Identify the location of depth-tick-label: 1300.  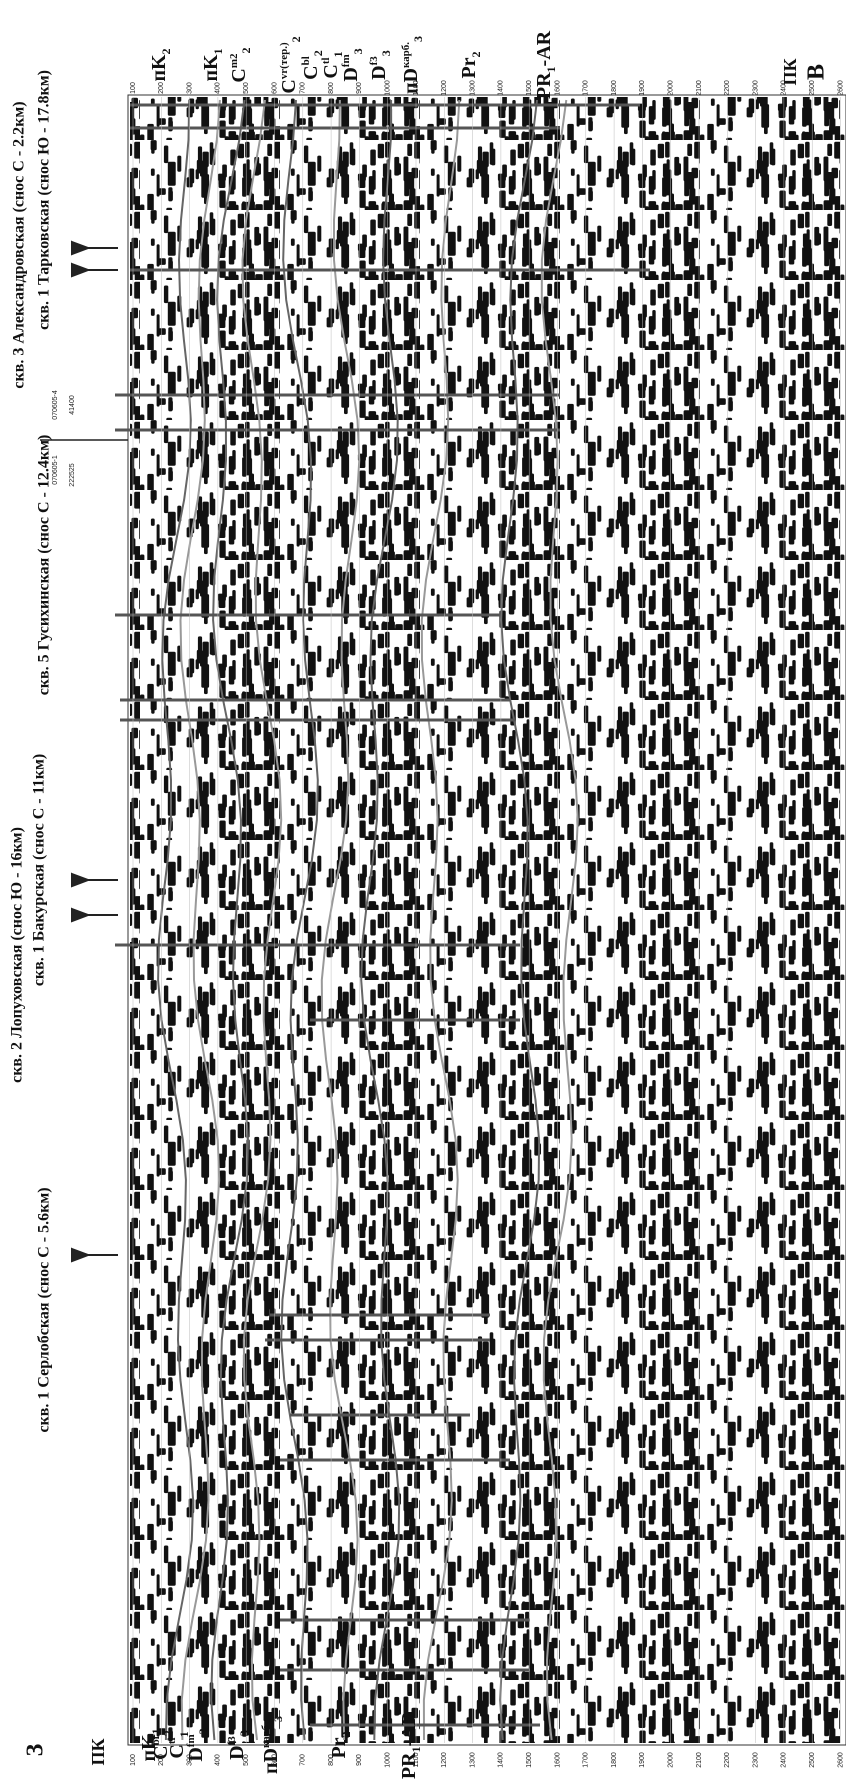
(472, 1760).